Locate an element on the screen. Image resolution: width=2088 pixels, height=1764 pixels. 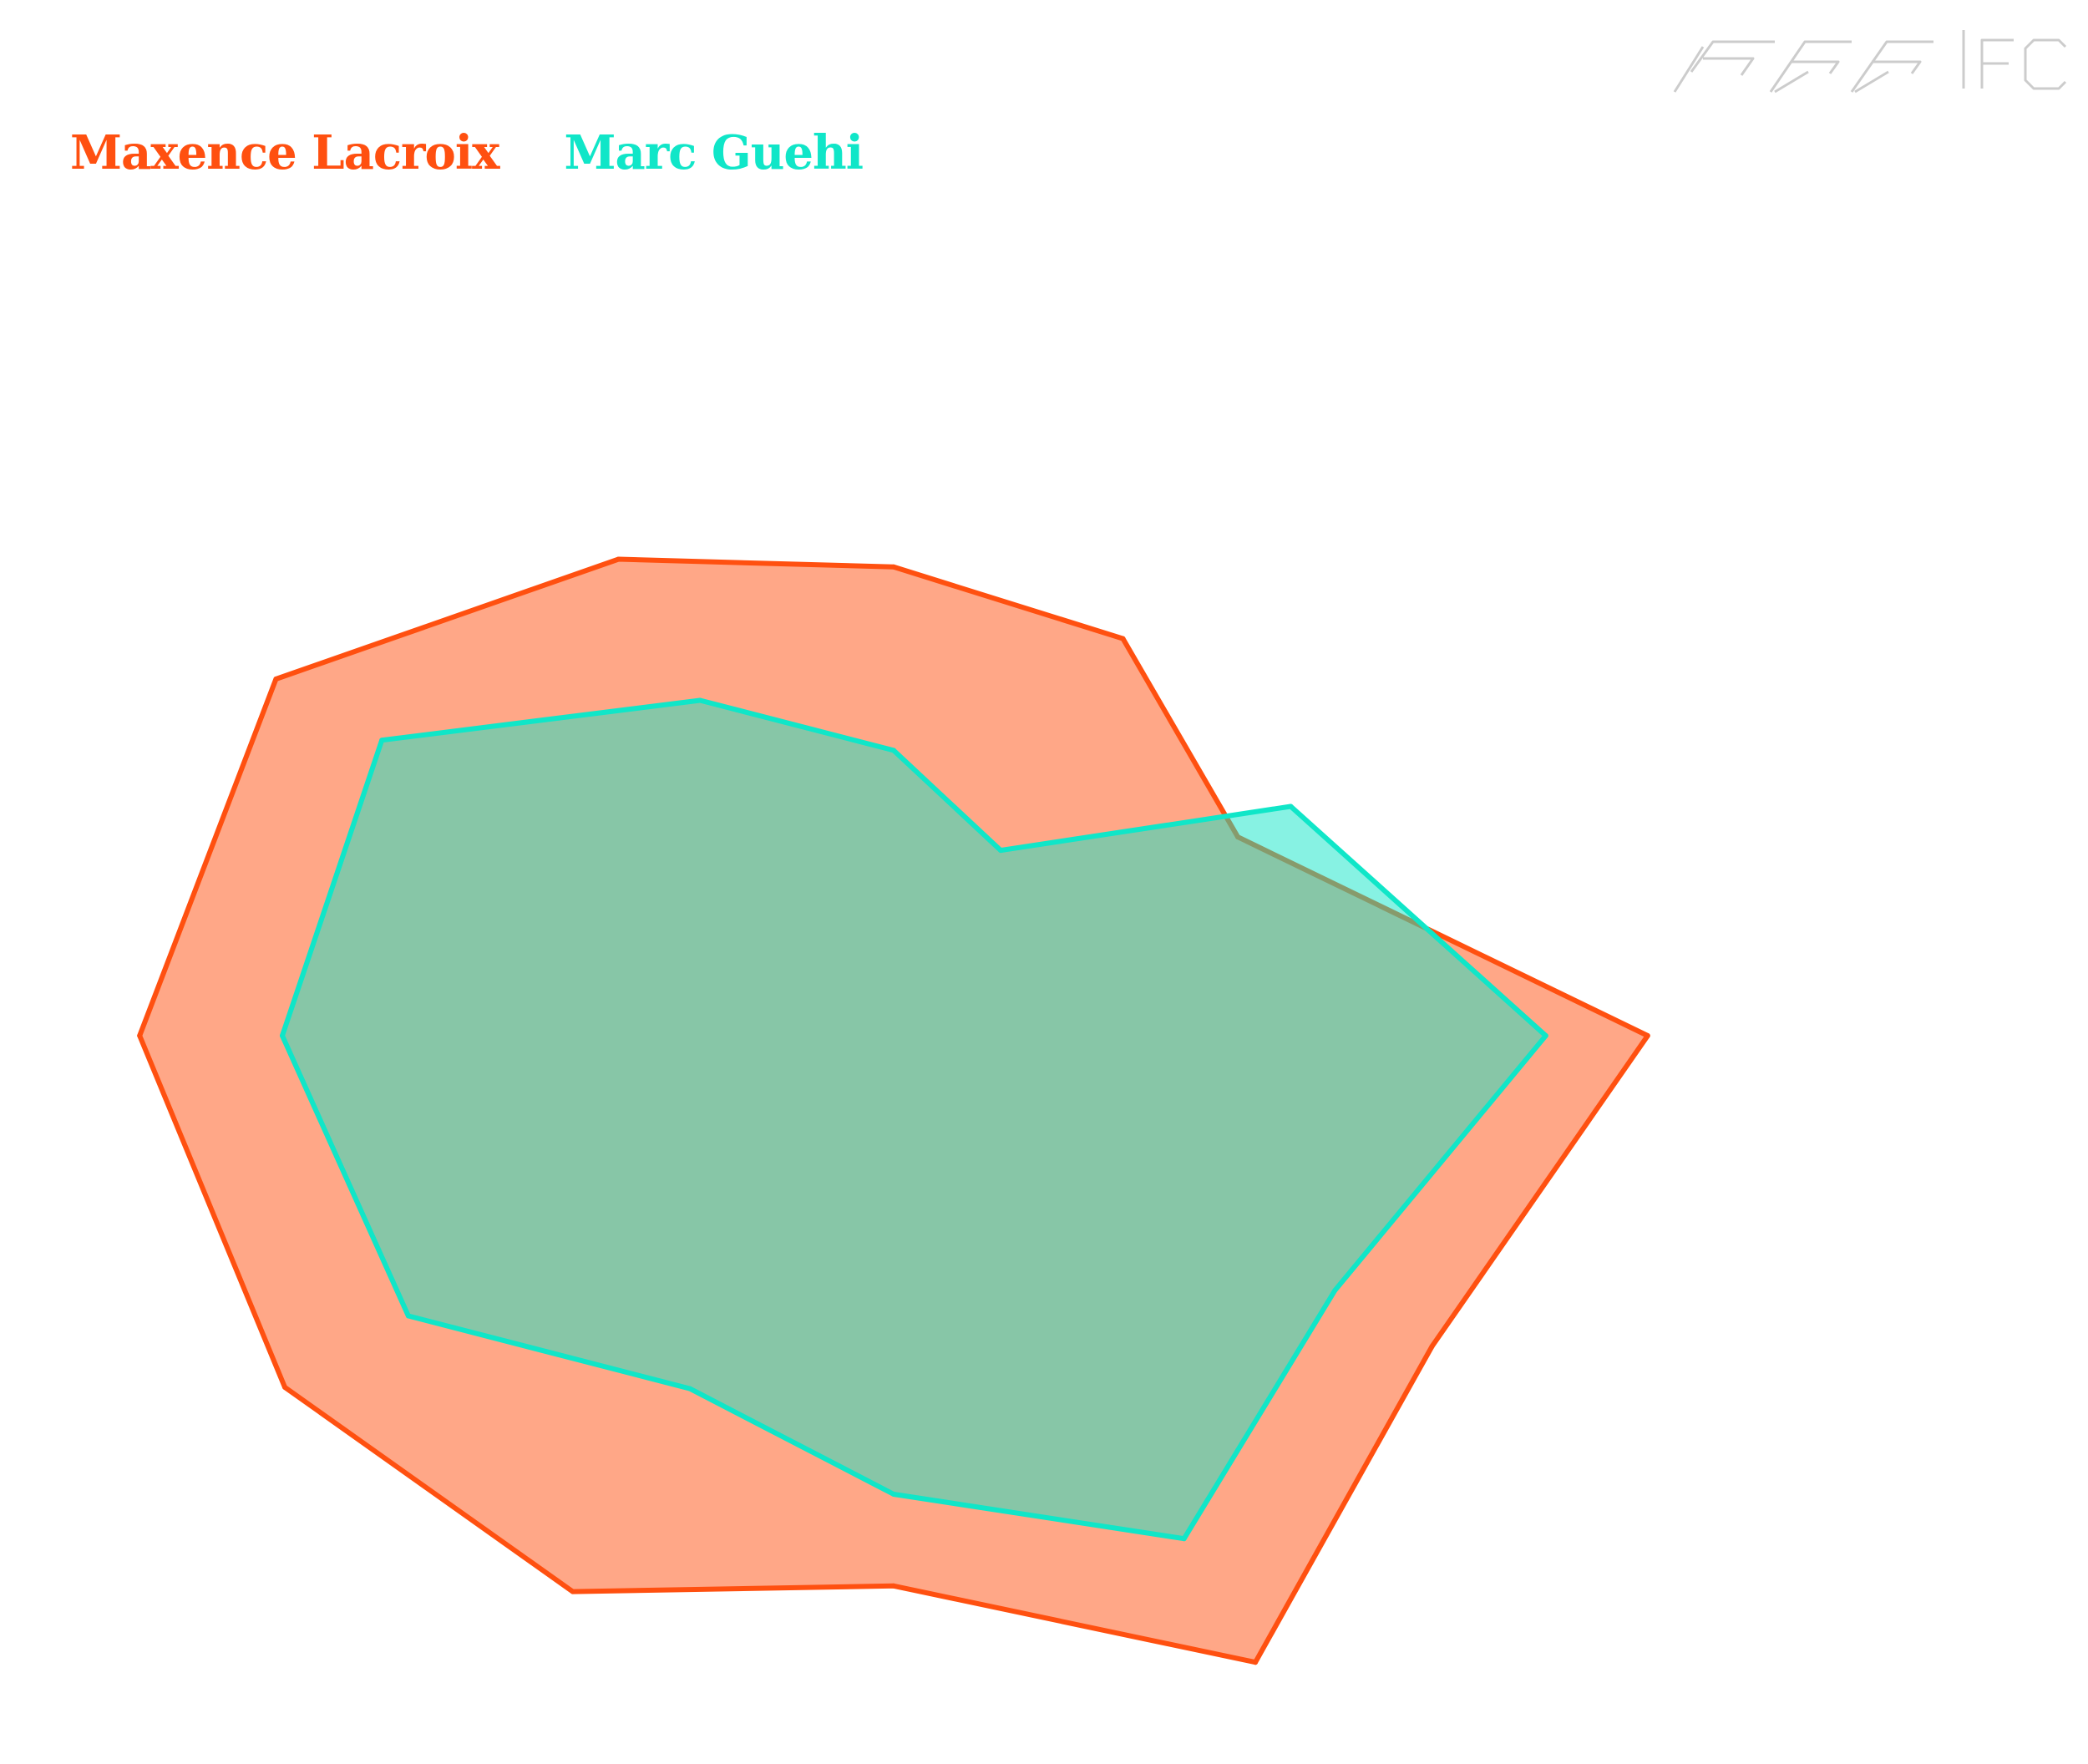
pff-fc-logo-icon is located at coordinates (1870, 62).